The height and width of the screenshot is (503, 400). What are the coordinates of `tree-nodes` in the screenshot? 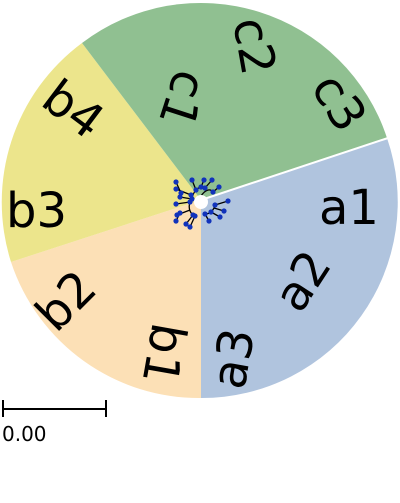 It's located at (202, 203).